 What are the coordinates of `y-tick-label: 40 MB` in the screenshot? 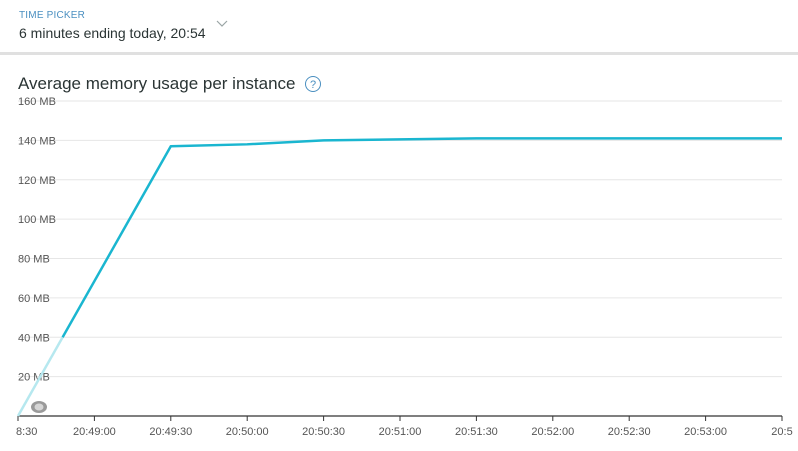 It's located at (34, 338).